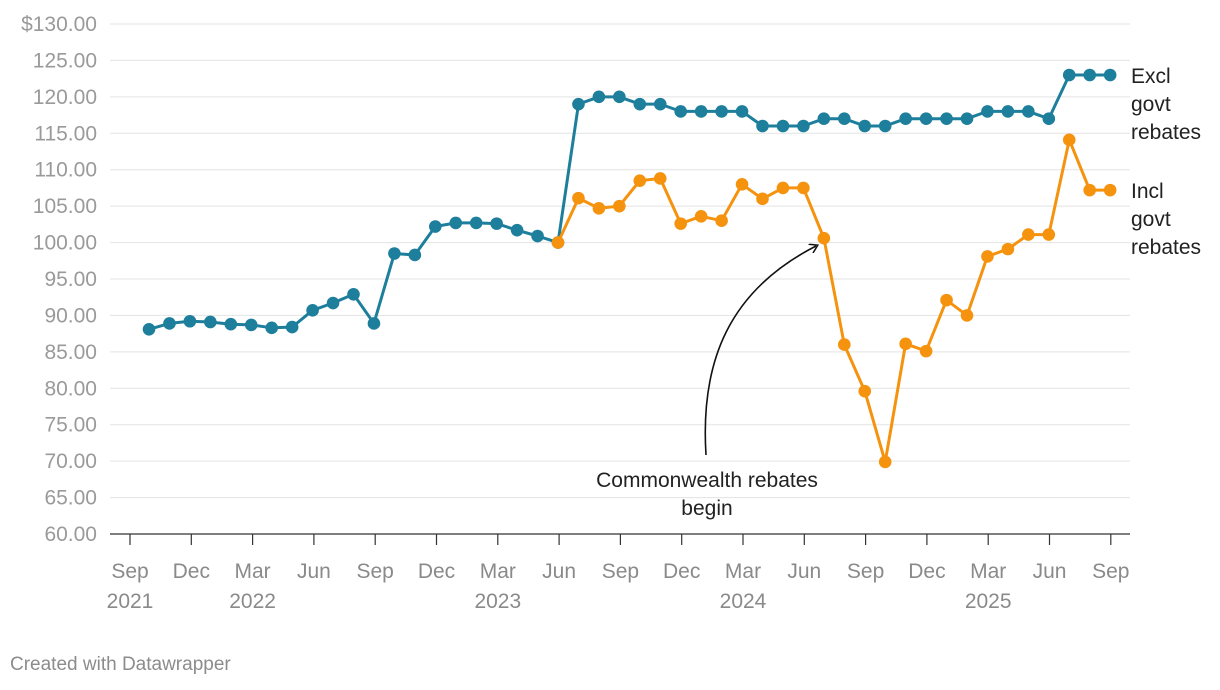 Image resolution: width=1220 pixels, height=690 pixels. Describe the element at coordinates (59, 24) in the screenshot. I see `y-tick-label: $130.00` at that location.